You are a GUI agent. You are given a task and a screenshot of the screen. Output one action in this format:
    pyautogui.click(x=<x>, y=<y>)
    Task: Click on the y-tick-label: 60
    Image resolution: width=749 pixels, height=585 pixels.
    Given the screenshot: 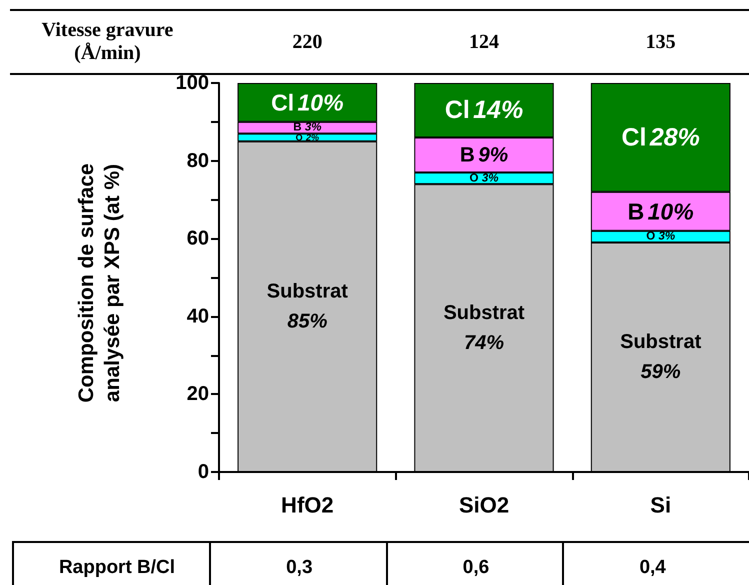 What is the action you would take?
    pyautogui.click(x=197, y=239)
    